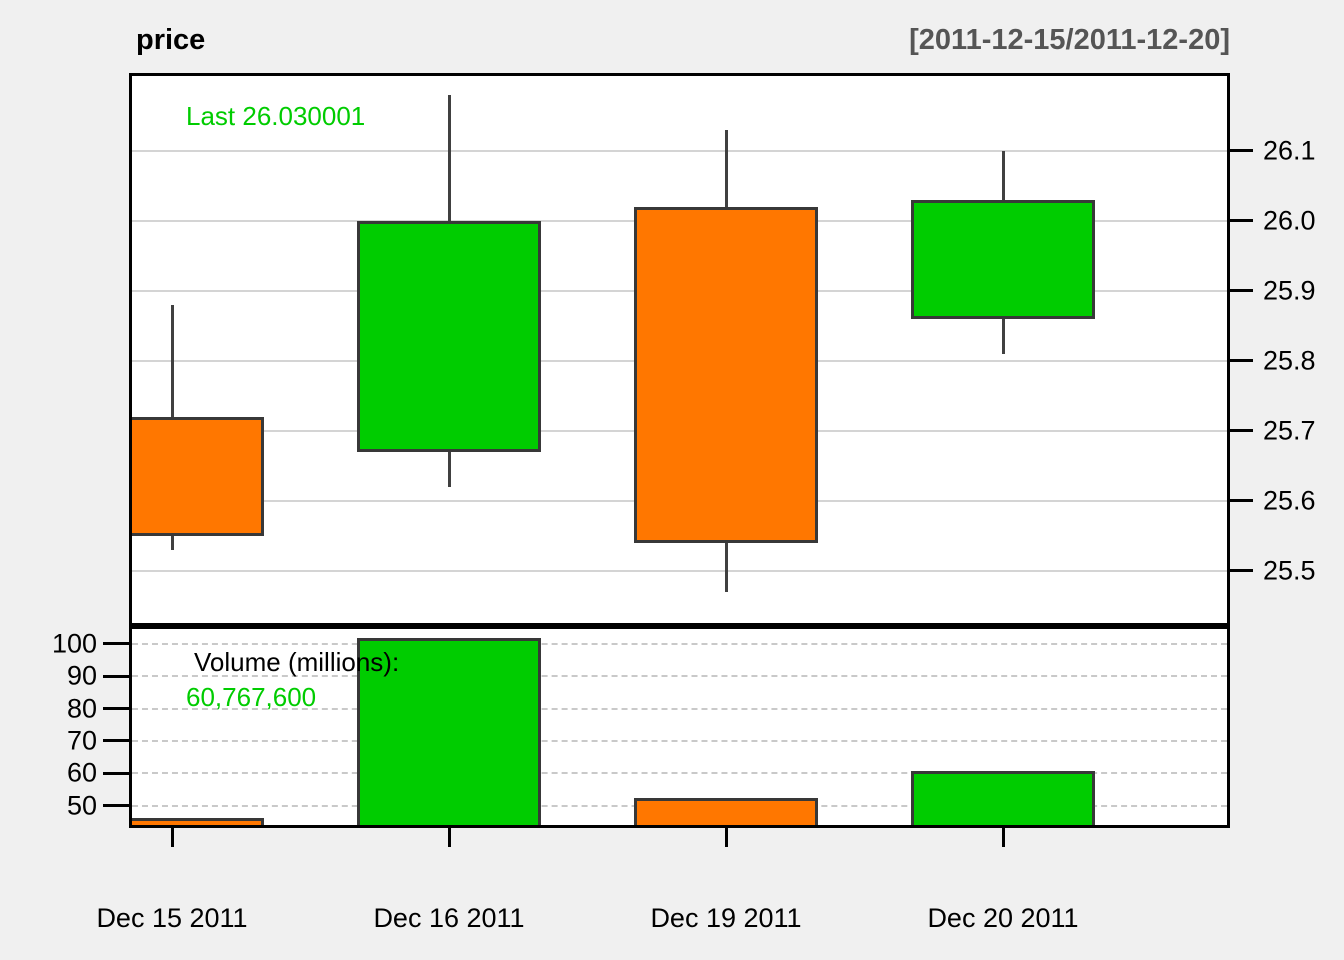  What do you see at coordinates (172, 837) in the screenshot?
I see `x-axis-tick-dec-15-2011` at bounding box center [172, 837].